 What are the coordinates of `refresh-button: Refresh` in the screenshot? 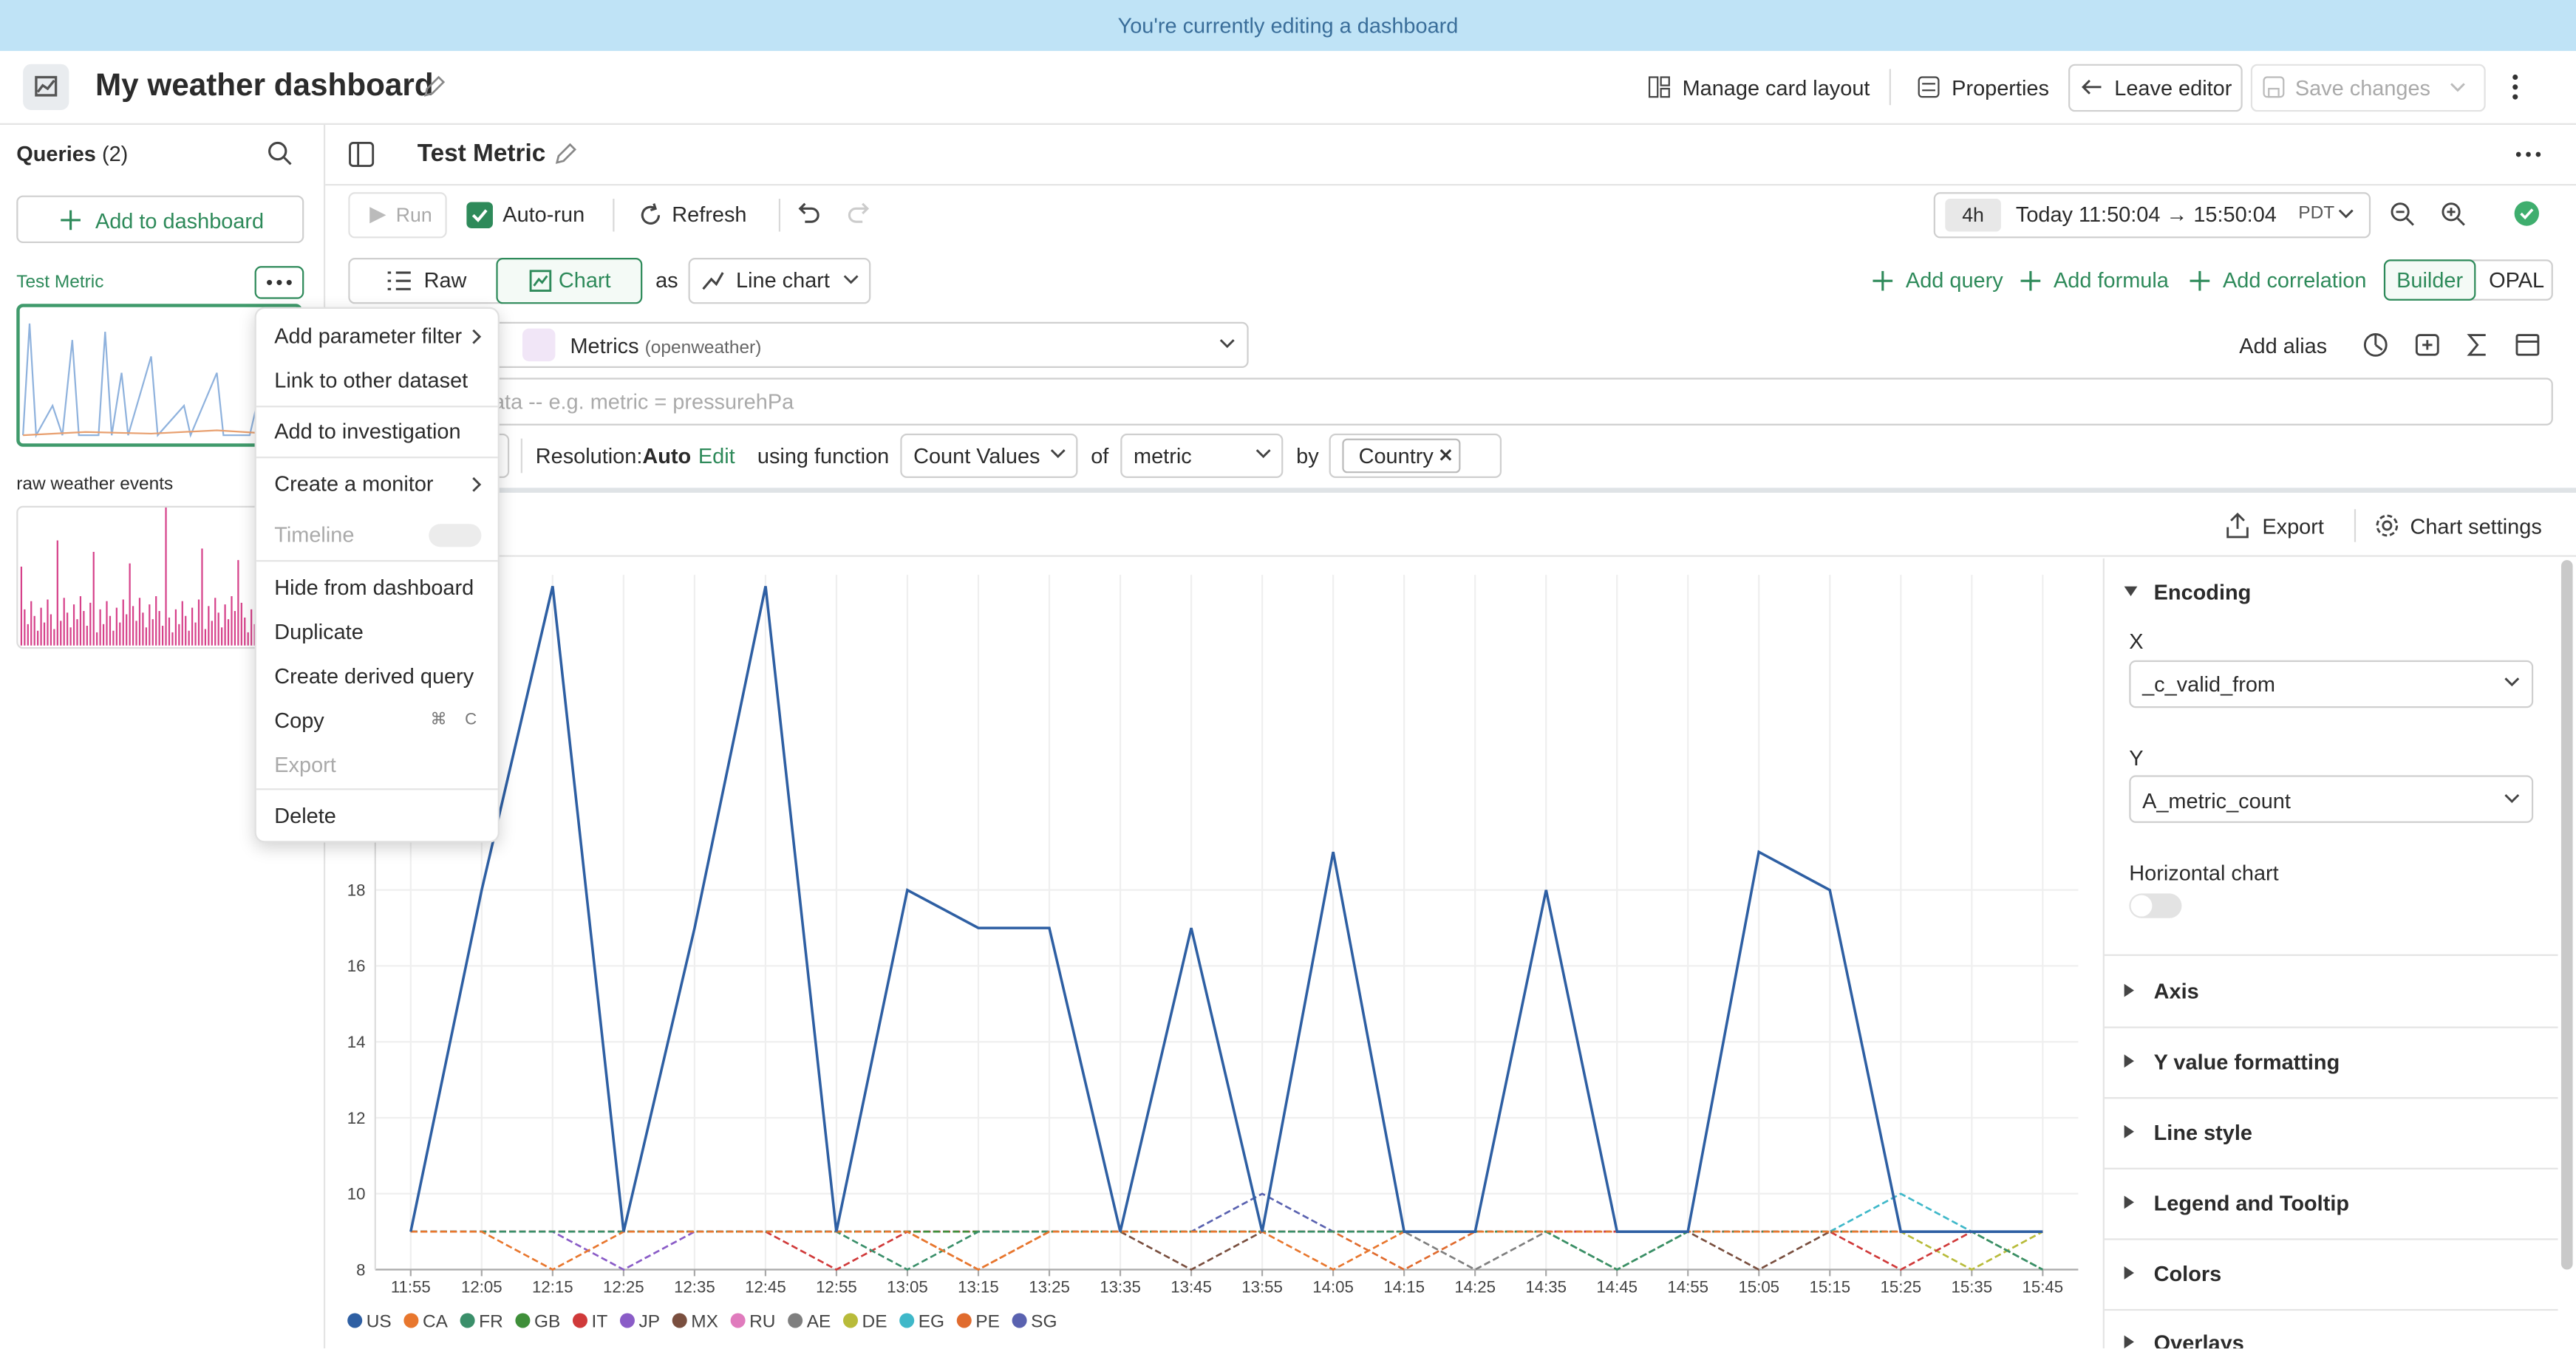 It's located at (709, 214).